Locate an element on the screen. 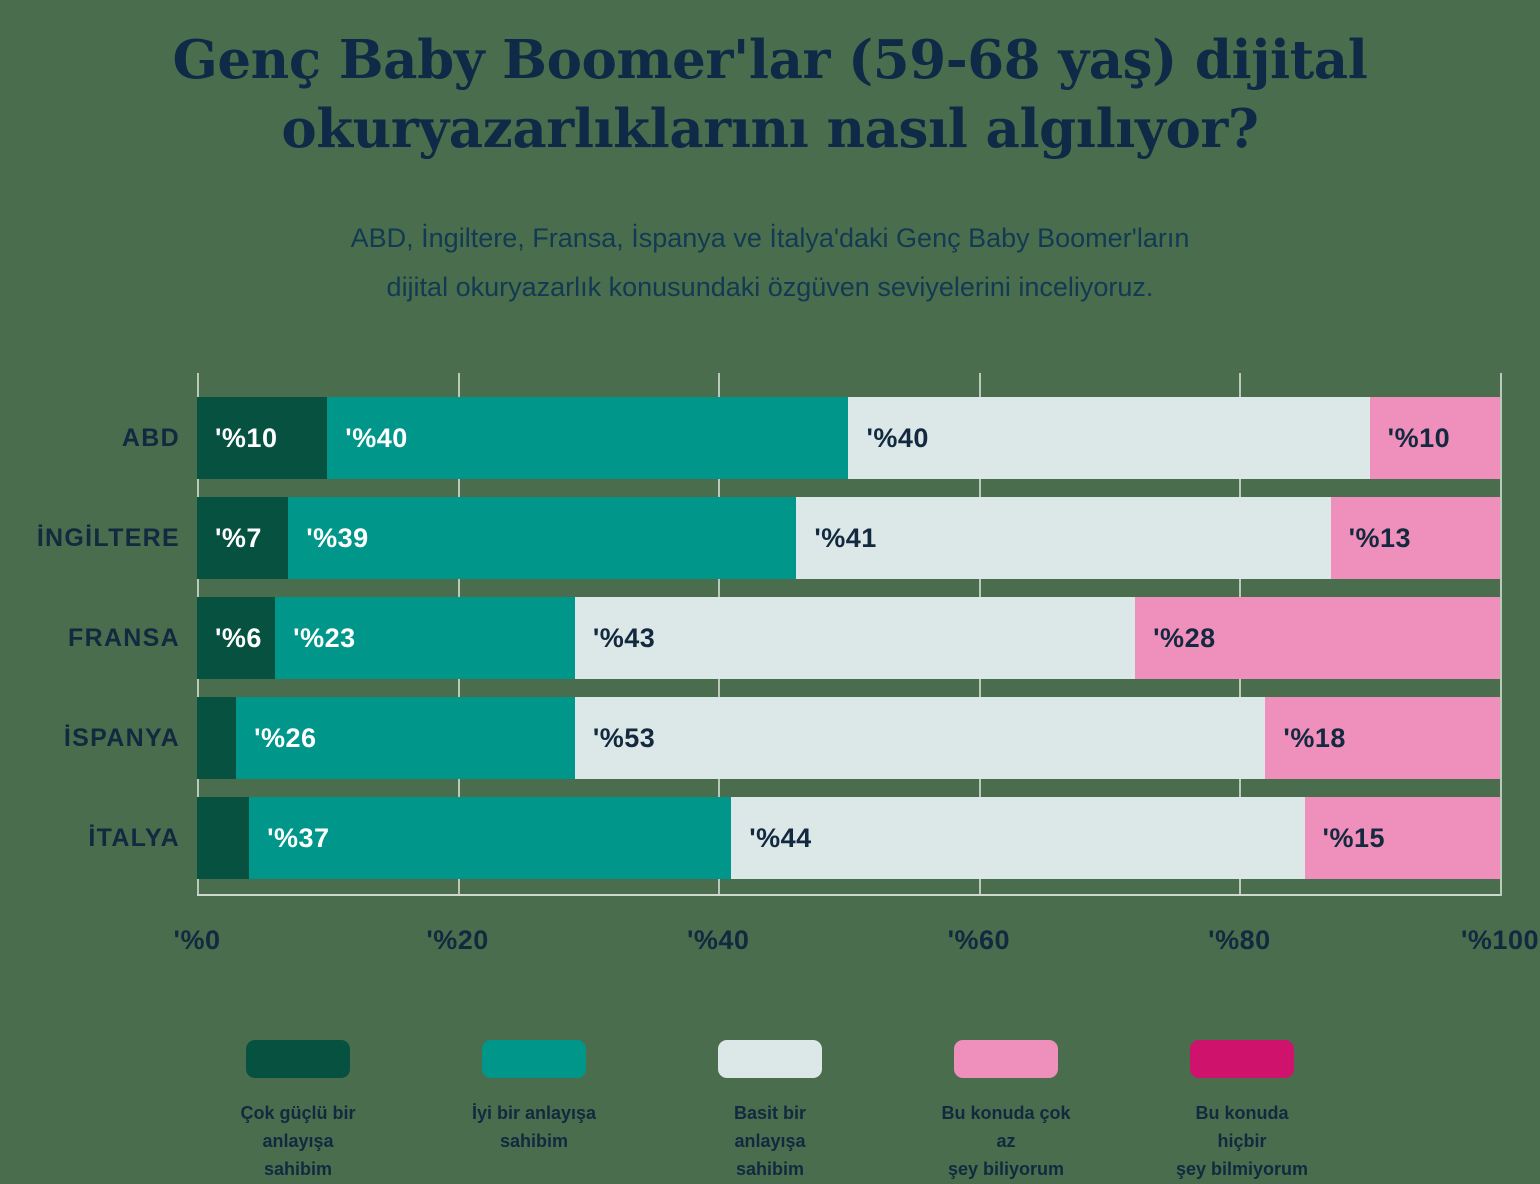  legend-label: Bu konuda hiçbir şey bilmiyorum is located at coordinates (1242, 1141).